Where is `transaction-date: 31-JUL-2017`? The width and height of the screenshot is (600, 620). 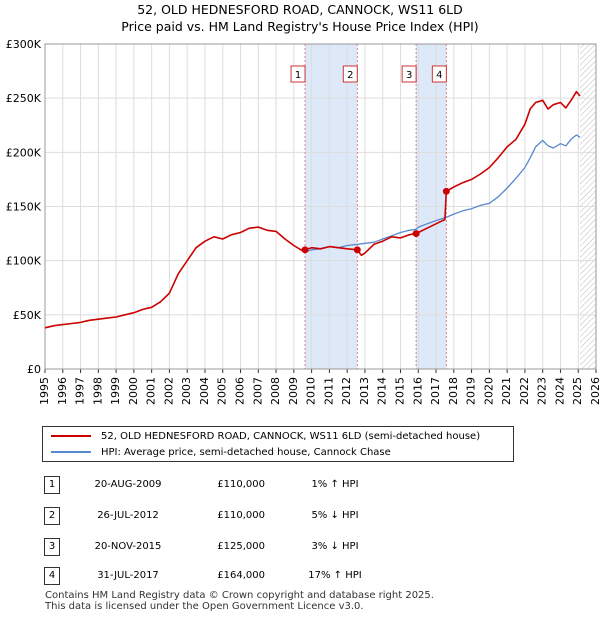 transaction-date: 31-JUL-2017 is located at coordinates (128, 575).